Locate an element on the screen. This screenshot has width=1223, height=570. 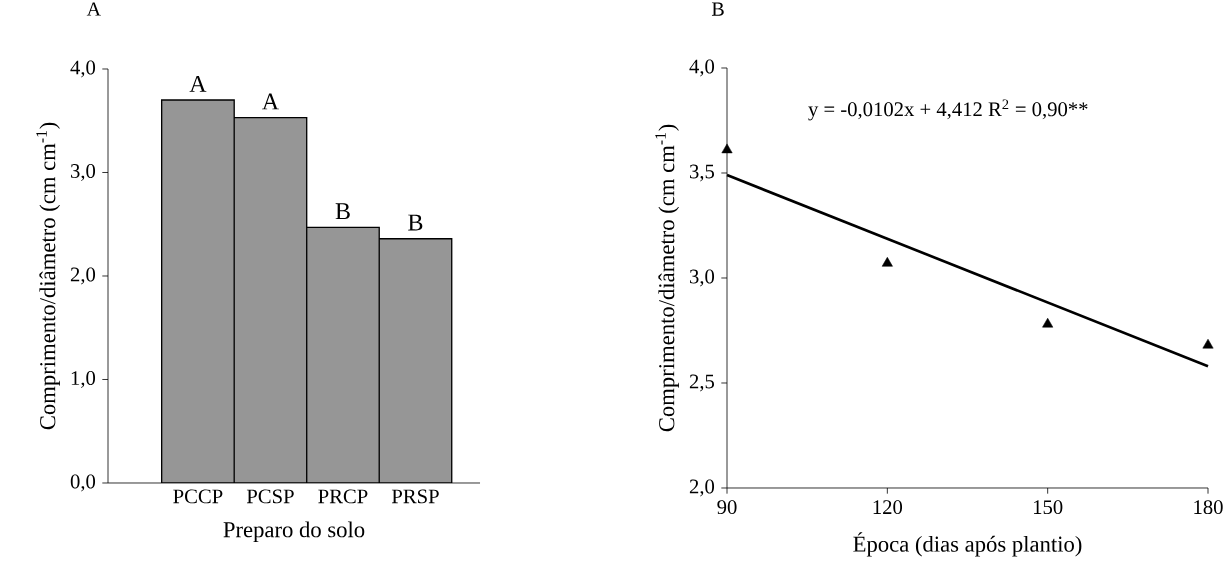
x-tick-label: 180 is located at coordinates (1208, 507).